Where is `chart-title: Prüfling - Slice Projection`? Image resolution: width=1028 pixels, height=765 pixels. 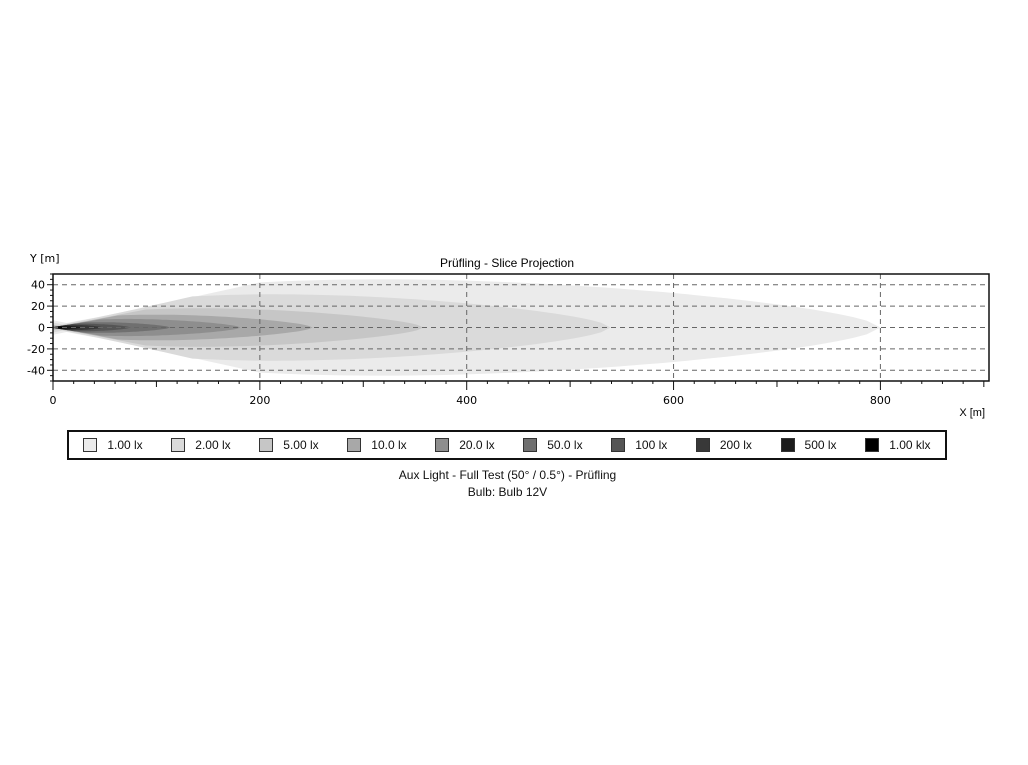
chart-title: Prüfling - Slice Projection is located at coordinates (507, 263).